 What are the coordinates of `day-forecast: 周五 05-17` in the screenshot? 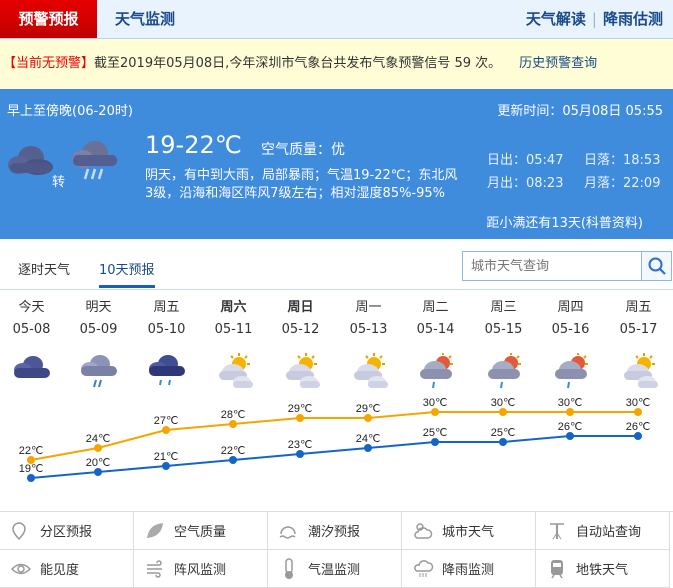 It's located at (638, 346).